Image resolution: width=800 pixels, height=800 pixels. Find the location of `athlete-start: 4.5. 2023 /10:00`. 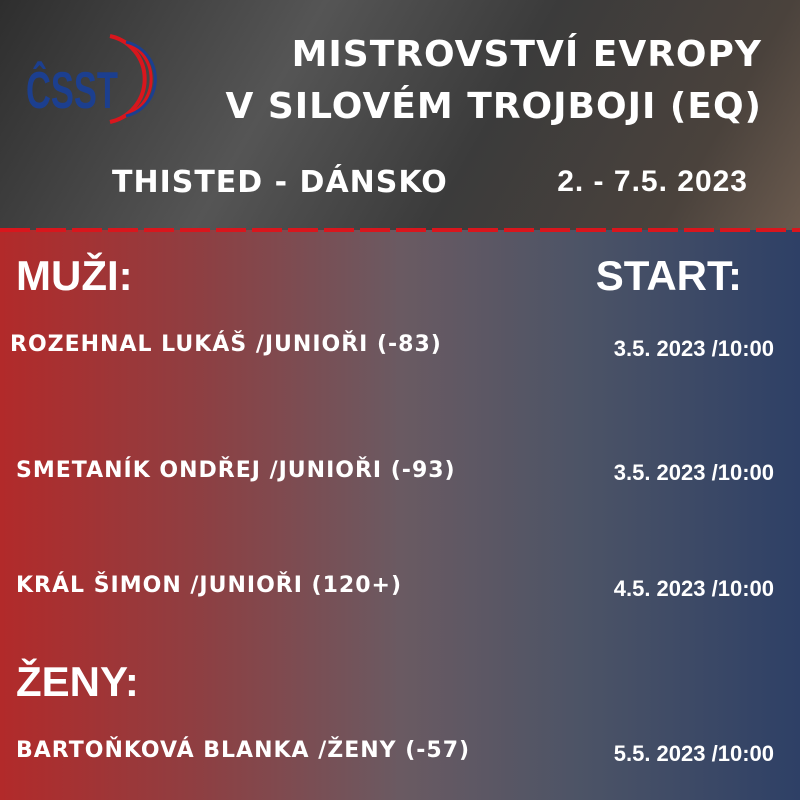

athlete-start: 4.5. 2023 /10:00 is located at coordinates (693, 588).